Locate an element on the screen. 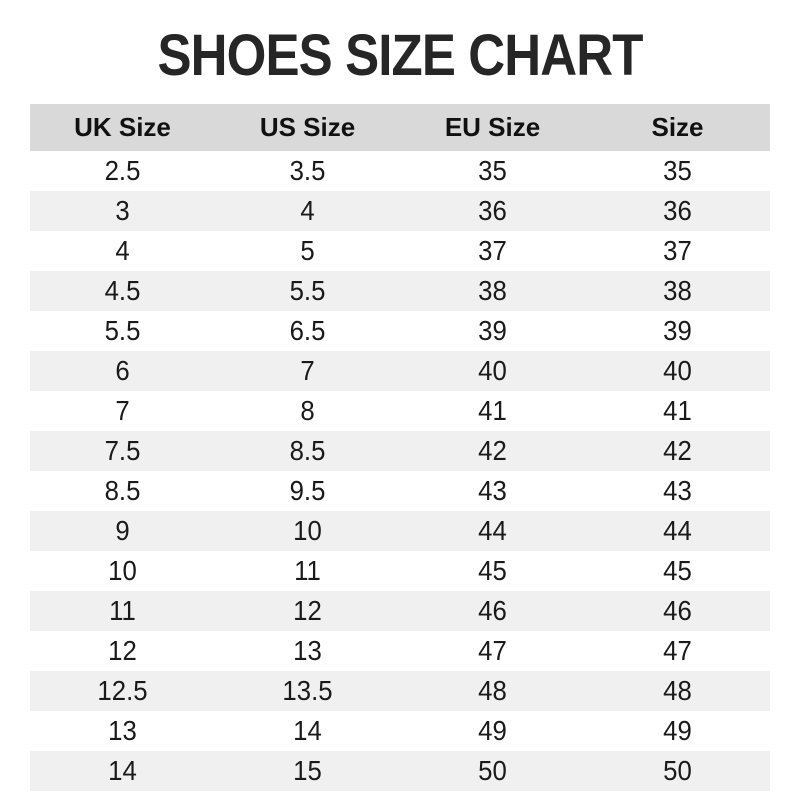  size-cell: 15 is located at coordinates (307, 770).